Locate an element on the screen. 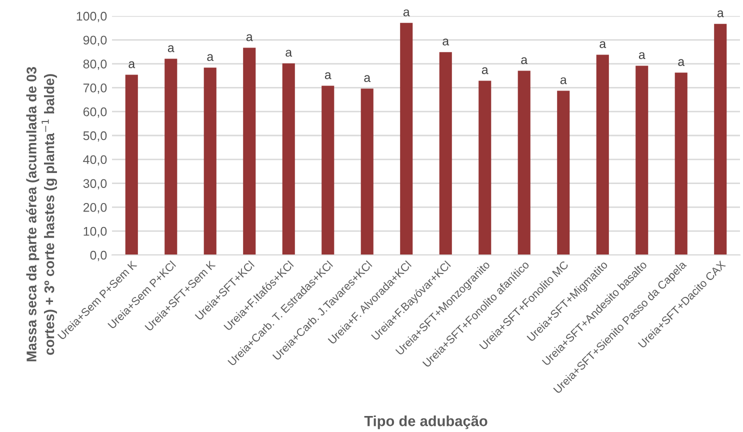  y-tick-label: 100,0 is located at coordinates (91, 17).